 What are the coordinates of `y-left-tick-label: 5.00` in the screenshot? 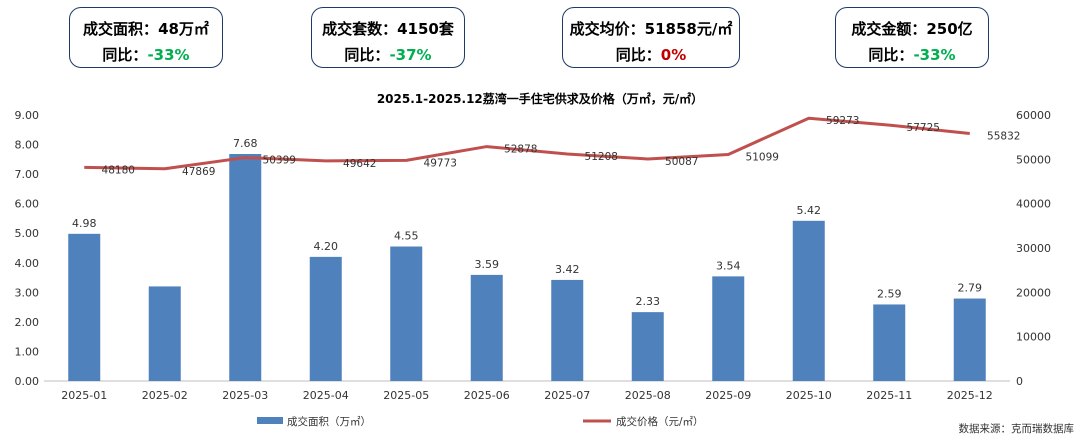 It's located at (27, 233).